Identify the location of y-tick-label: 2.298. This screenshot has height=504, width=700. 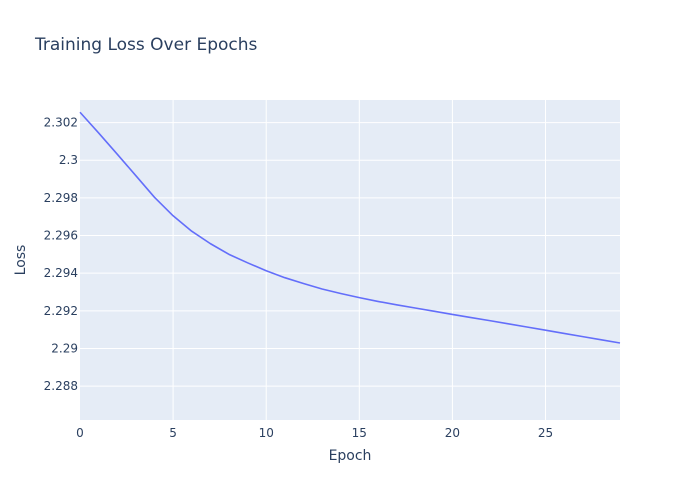
(61, 198).